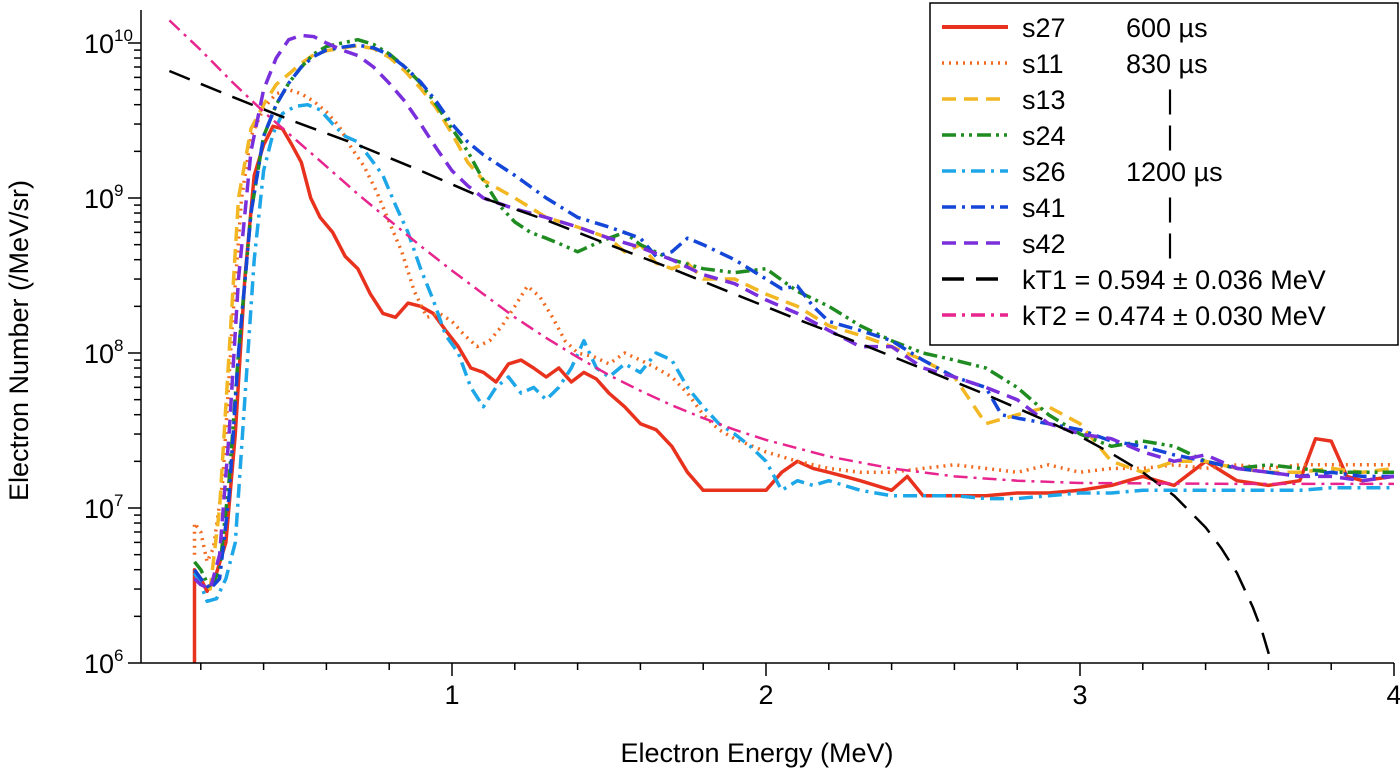 The image size is (1400, 773). What do you see at coordinates (1044, 100) in the screenshot?
I see `legend-label-s13: s13` at bounding box center [1044, 100].